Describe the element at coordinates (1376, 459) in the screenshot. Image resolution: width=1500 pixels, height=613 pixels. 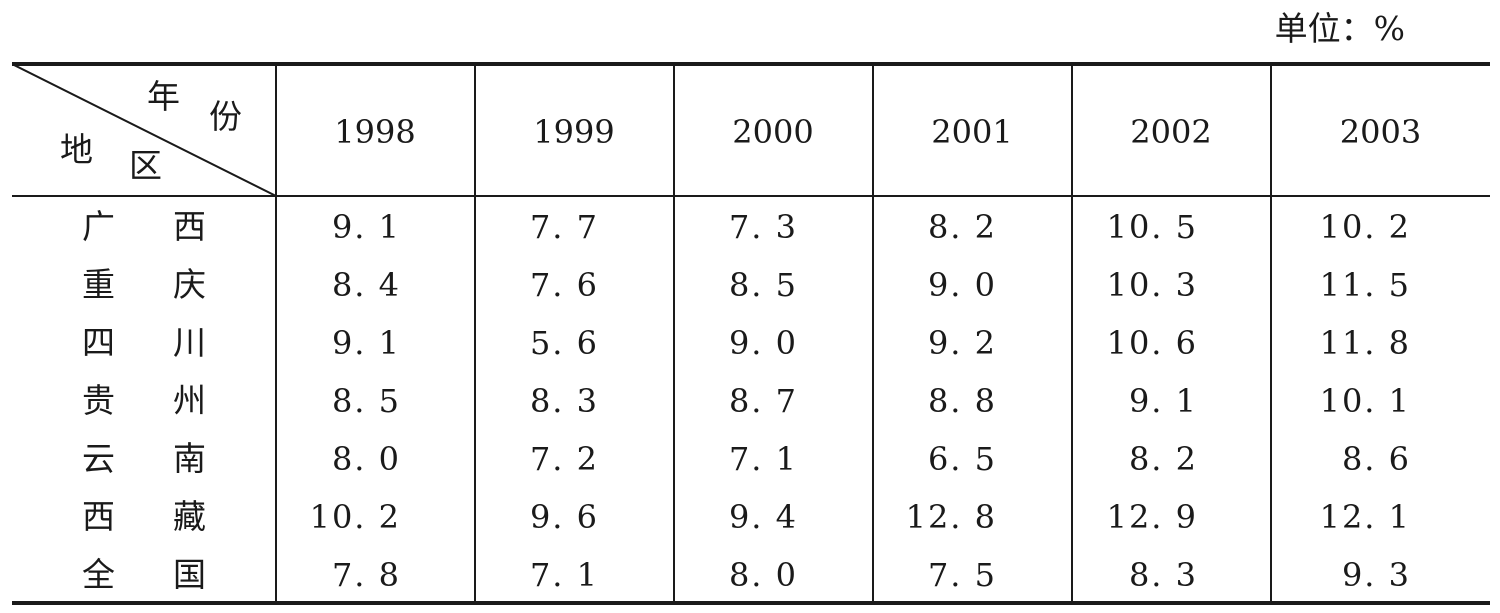
I see `table-cell: 8. 6` at that location.